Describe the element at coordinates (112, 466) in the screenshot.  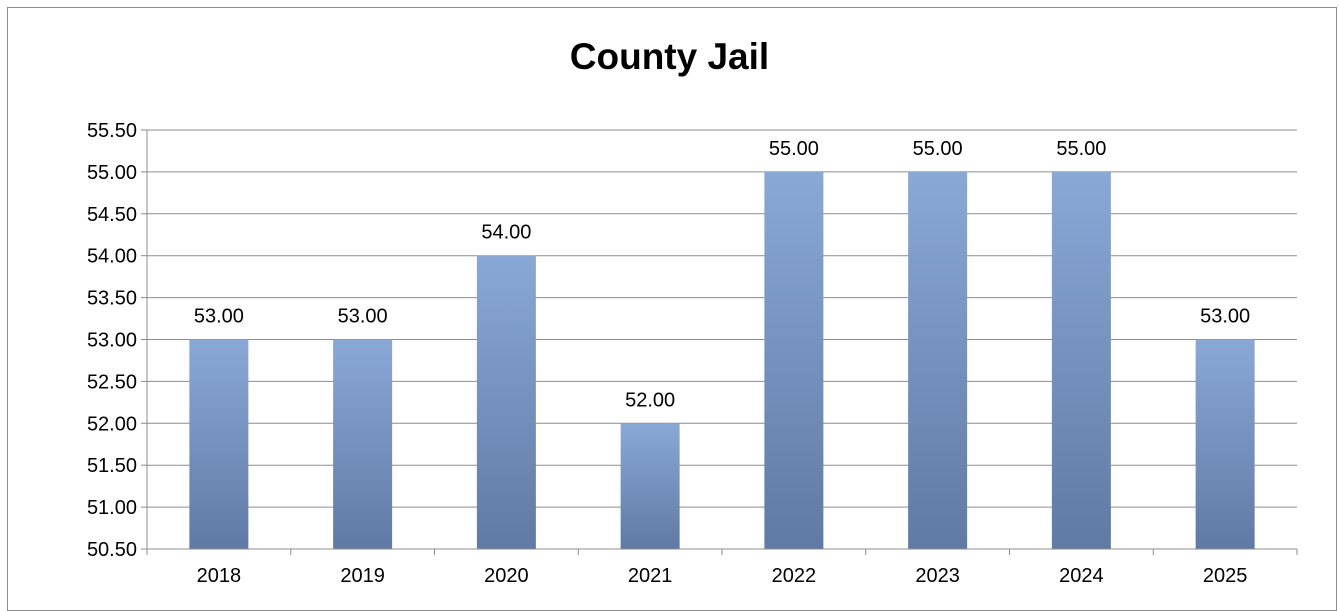
I see `y-tick-label: 51.50` at that location.